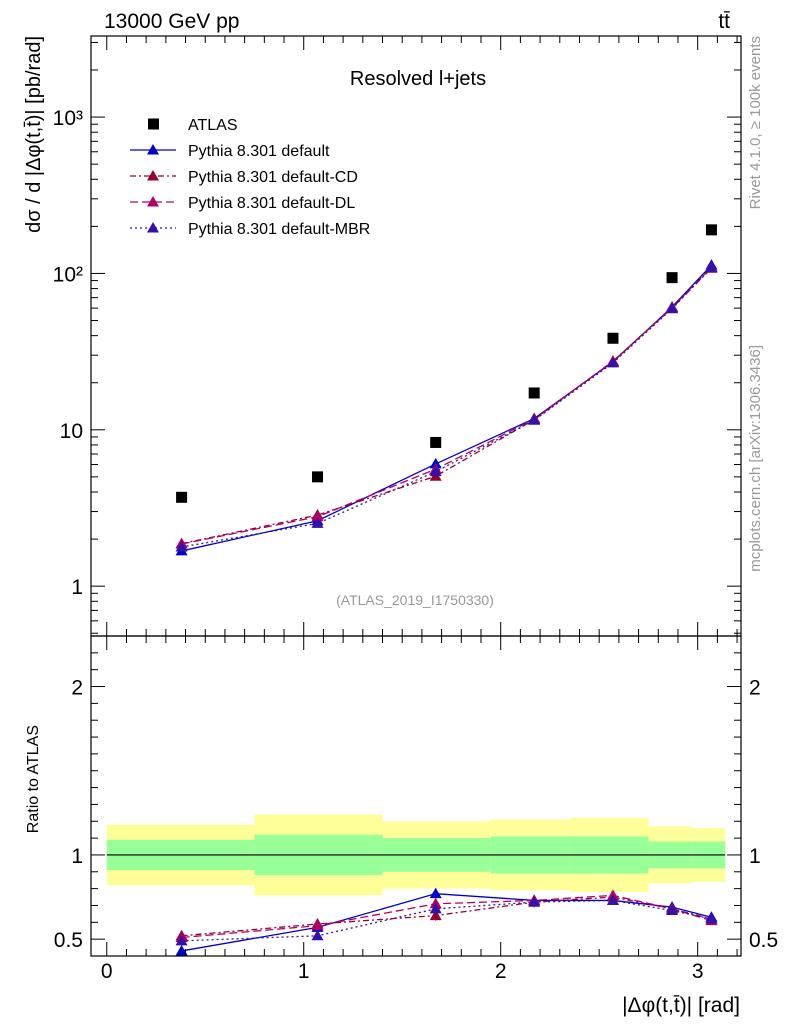 The image size is (786, 1024). What do you see at coordinates (171, 21) in the screenshot?
I see `energy-label: 13000 GeV pp` at bounding box center [171, 21].